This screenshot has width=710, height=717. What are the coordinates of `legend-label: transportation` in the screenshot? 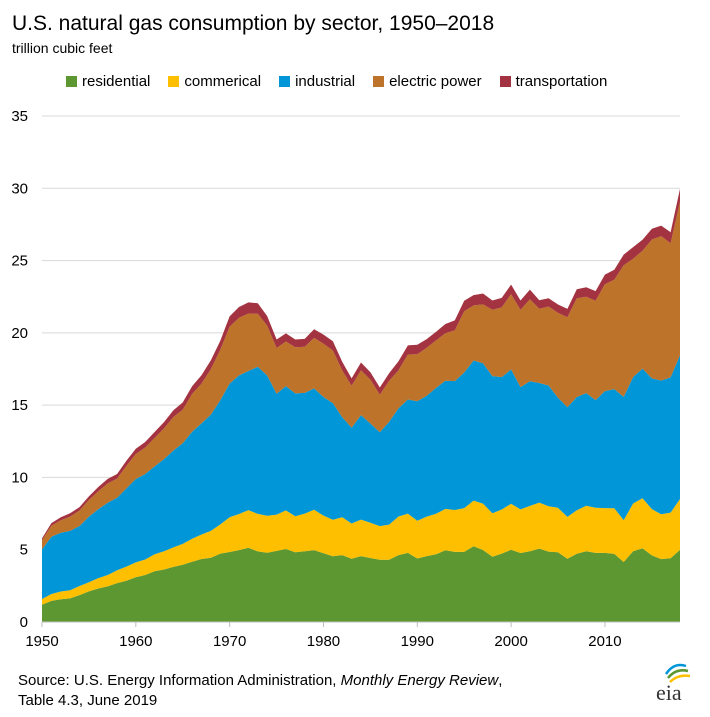 It's located at (561, 81).